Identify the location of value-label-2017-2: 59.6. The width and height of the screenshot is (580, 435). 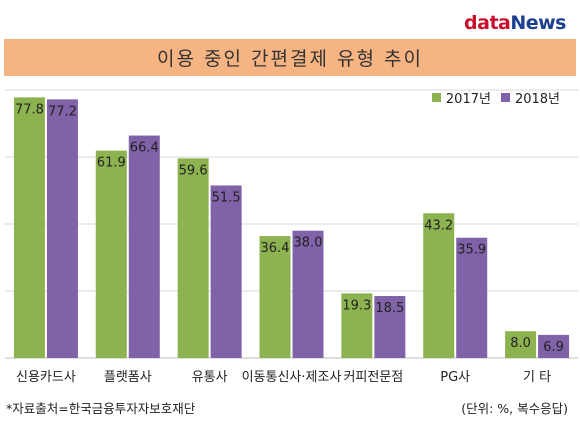
(193, 170).